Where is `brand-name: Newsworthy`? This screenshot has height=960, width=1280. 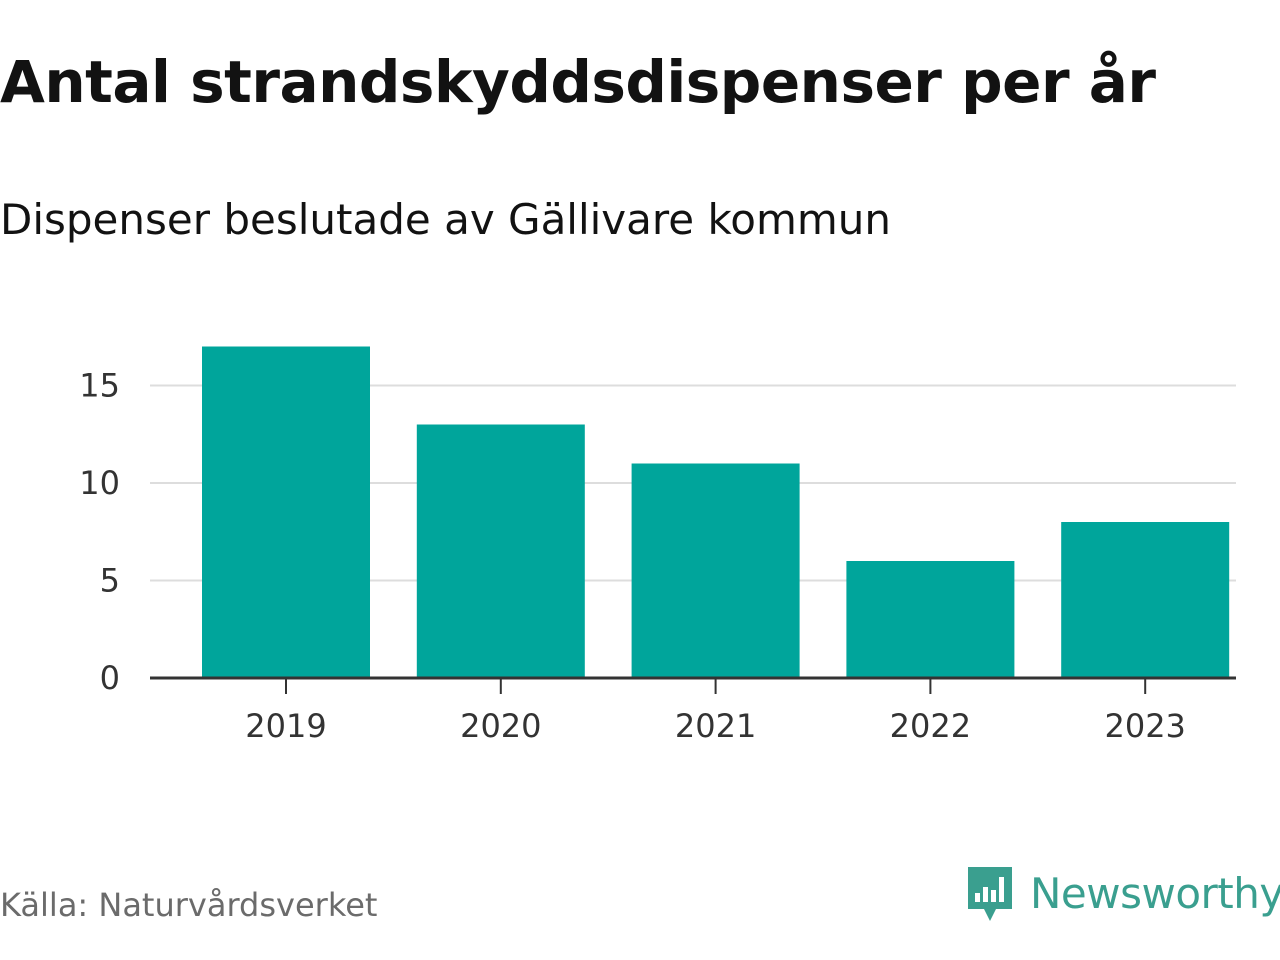 brand-name: Newsworthy is located at coordinates (1155, 893).